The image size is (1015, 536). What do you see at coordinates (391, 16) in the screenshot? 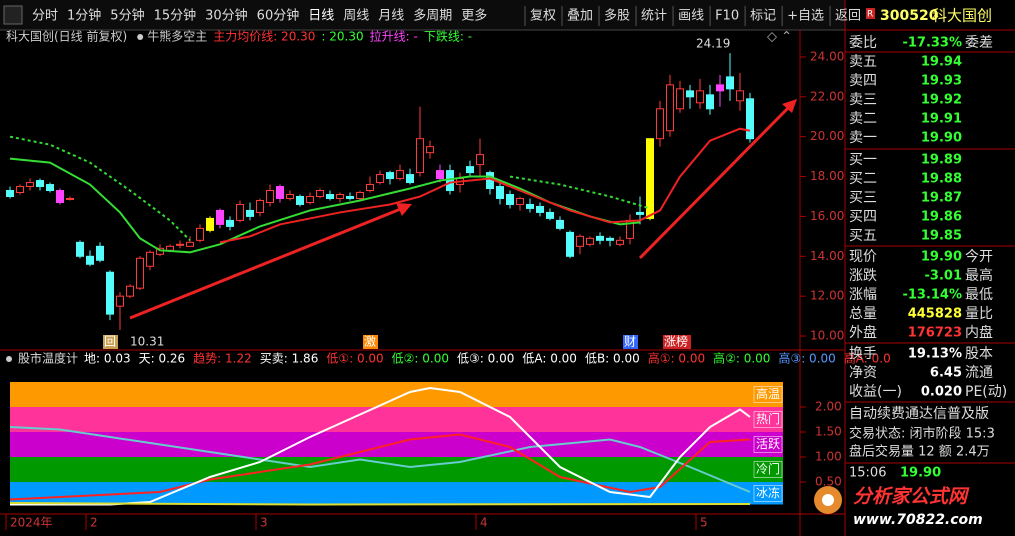
I see `toolbar-tab: 月线` at bounding box center [391, 16].